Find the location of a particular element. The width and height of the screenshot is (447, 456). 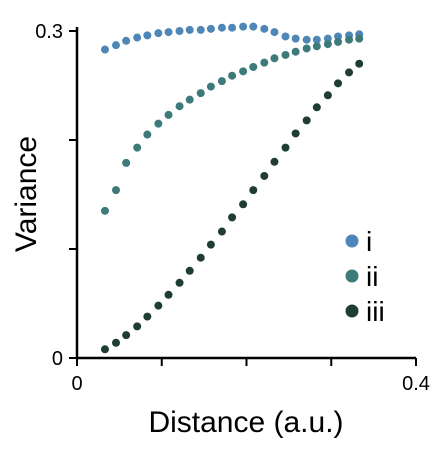

legend-marker-ii is located at coordinates (352, 276).